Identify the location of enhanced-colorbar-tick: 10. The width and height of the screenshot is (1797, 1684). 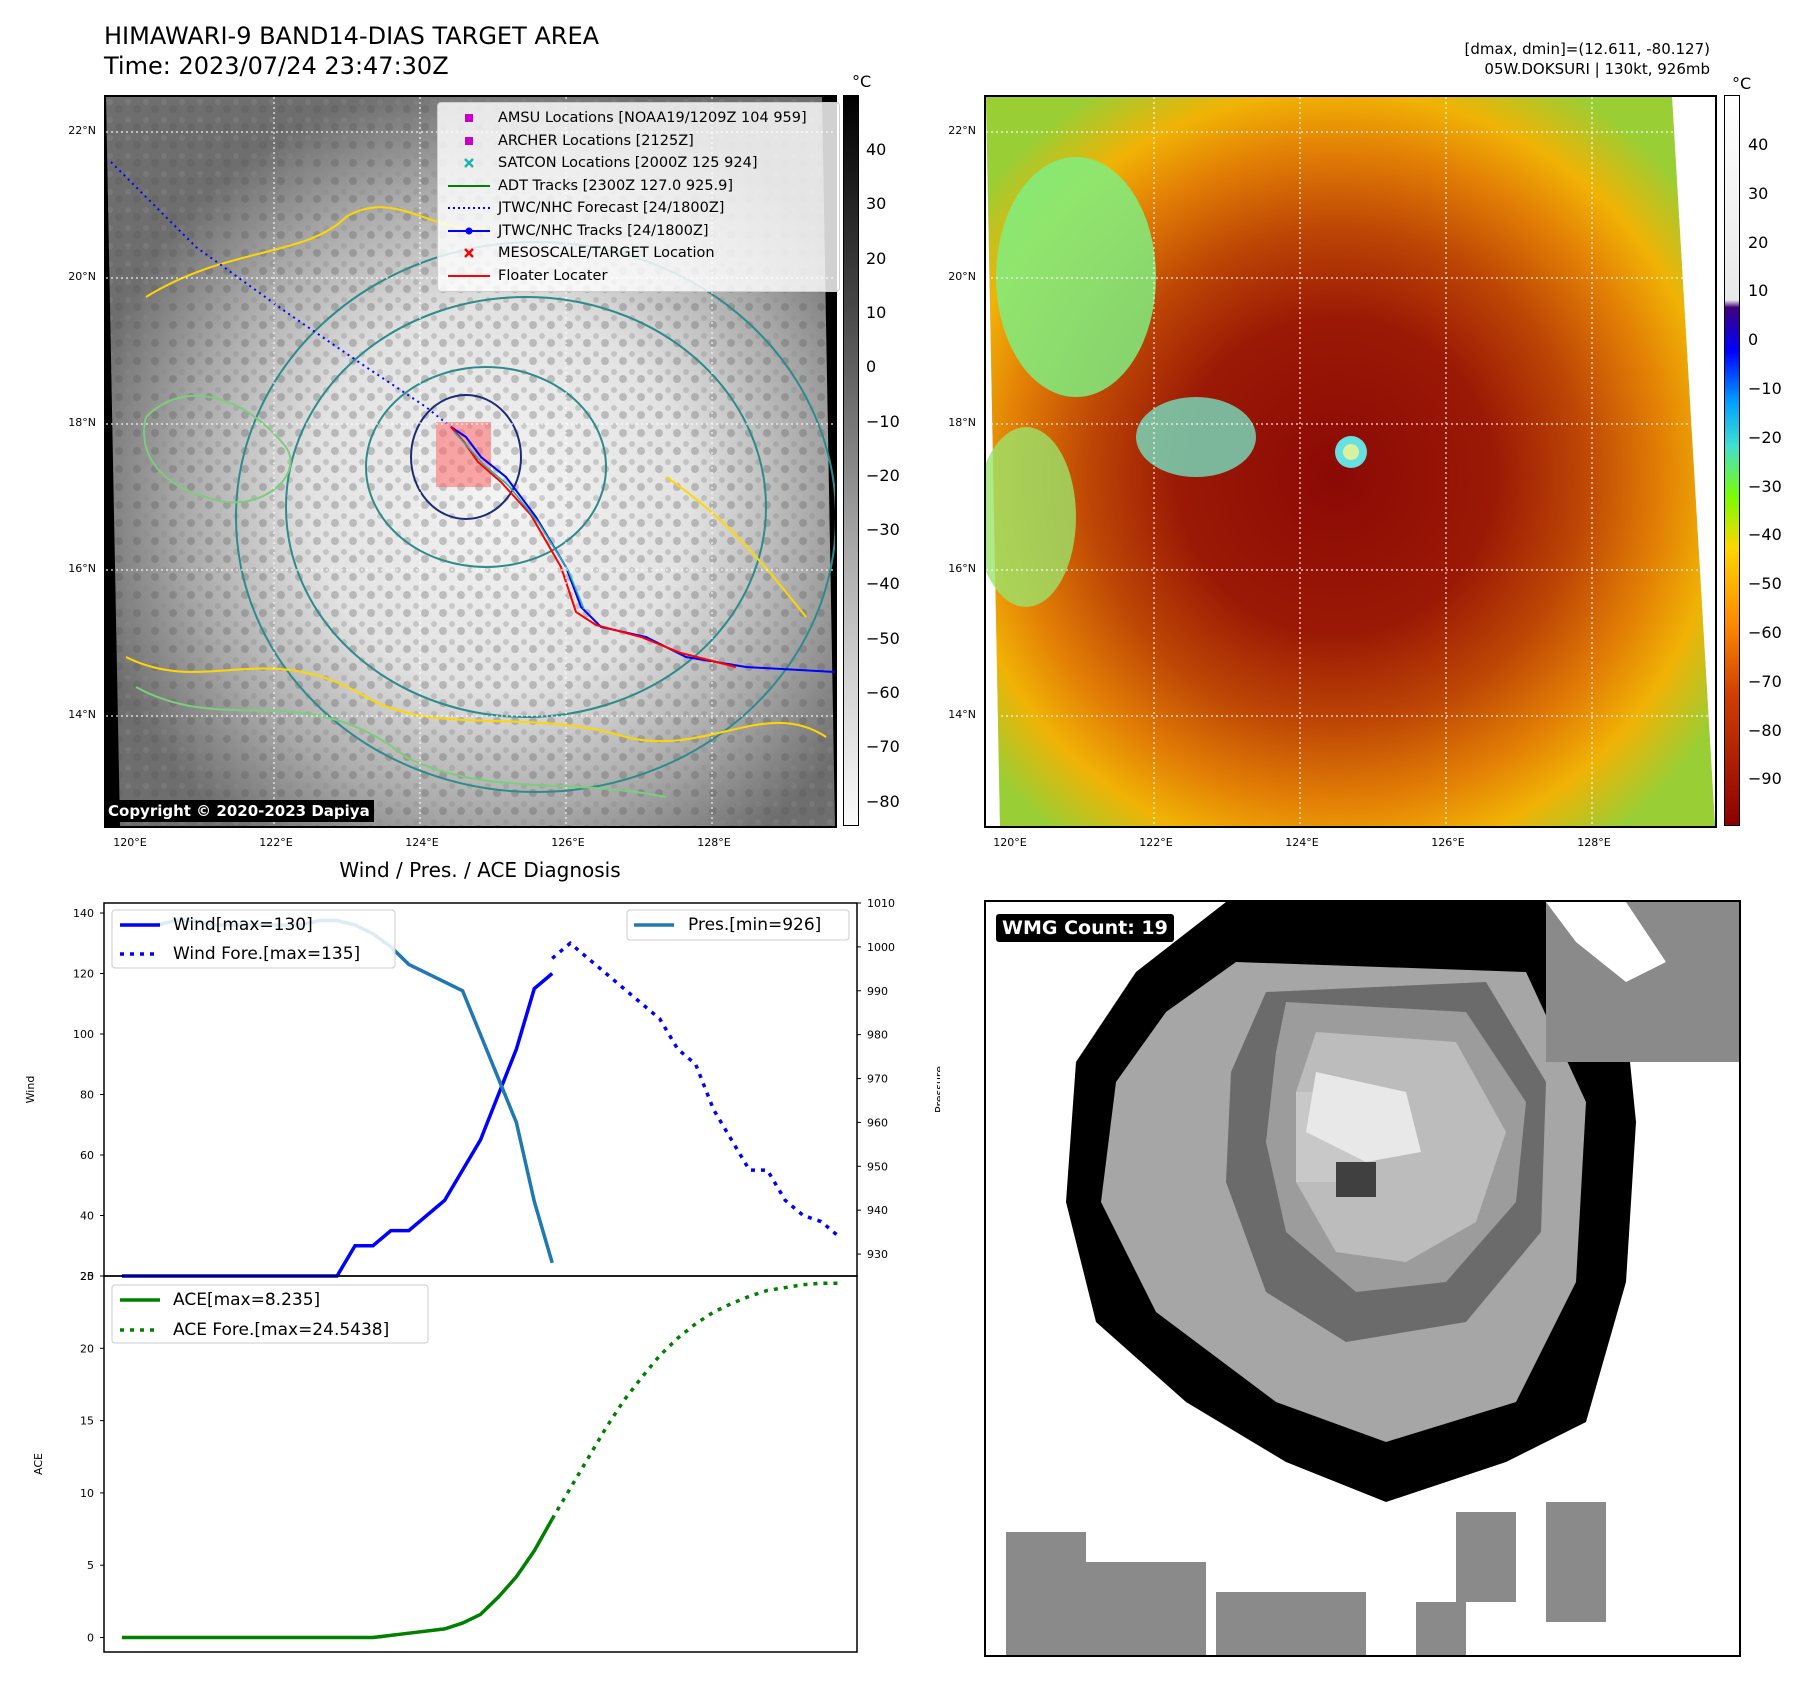
(1758, 291).